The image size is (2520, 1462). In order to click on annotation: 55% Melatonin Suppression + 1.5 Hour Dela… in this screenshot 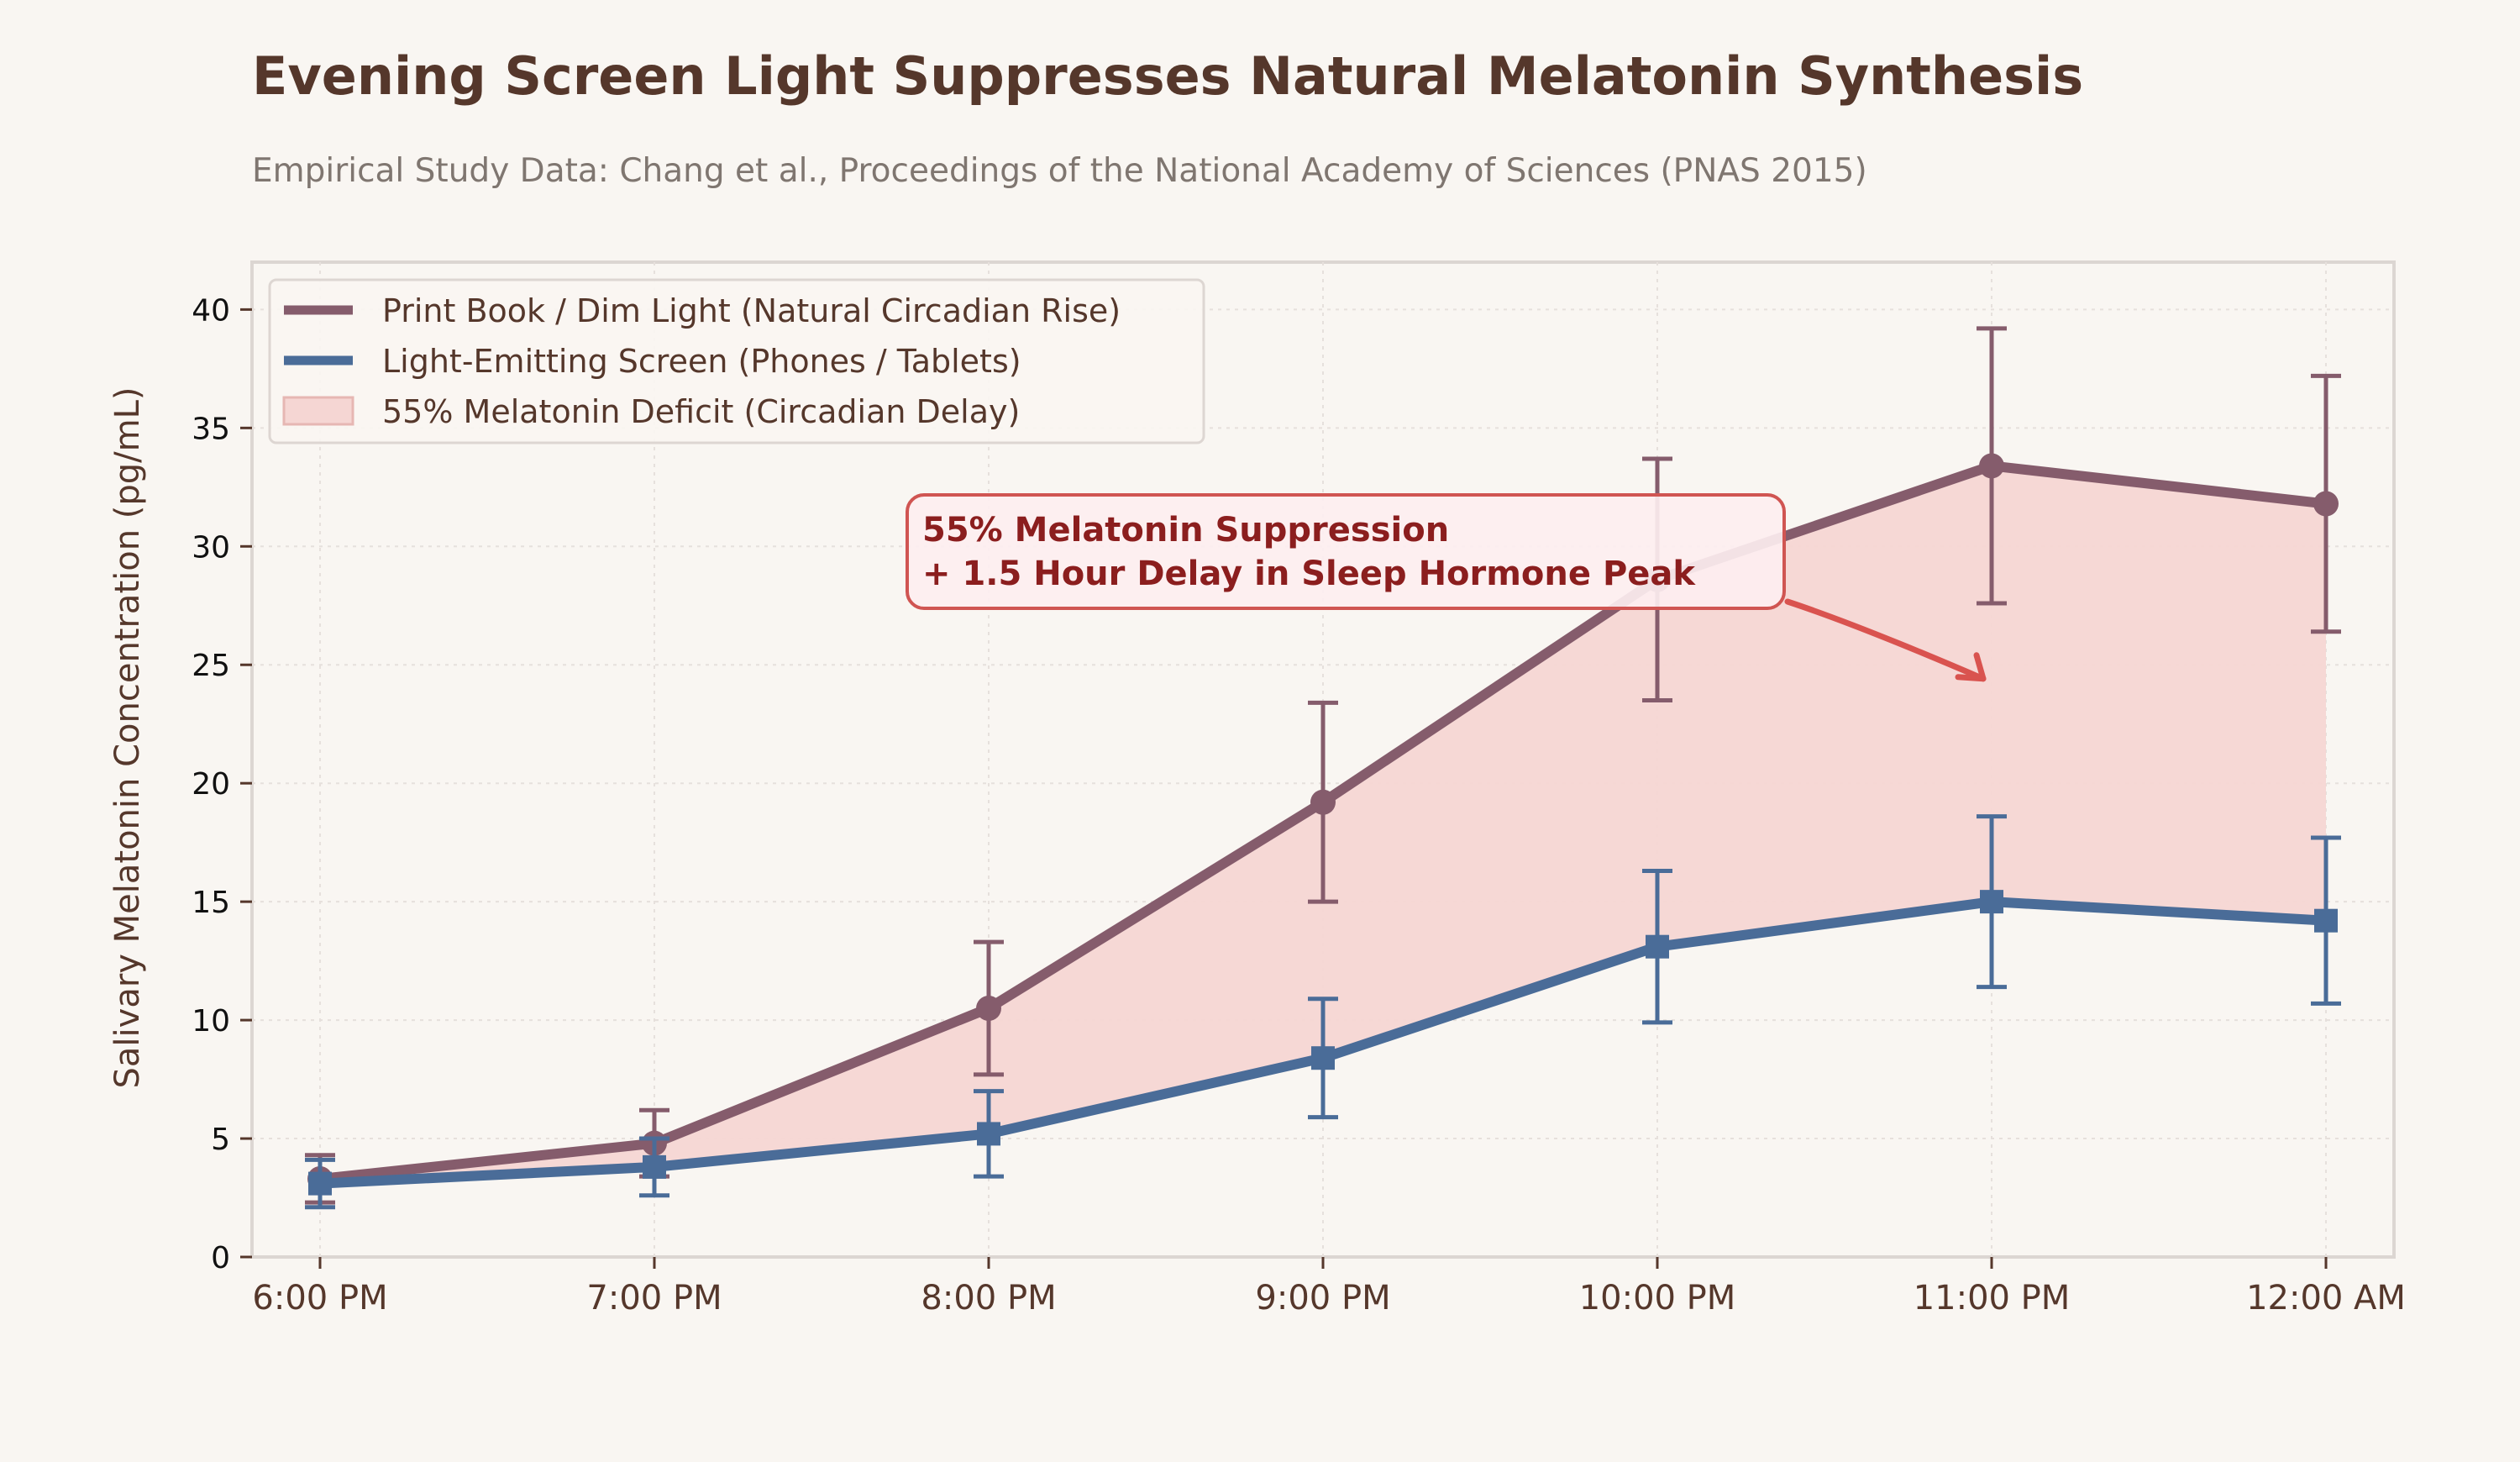, I will do `click(1446, 588)`.